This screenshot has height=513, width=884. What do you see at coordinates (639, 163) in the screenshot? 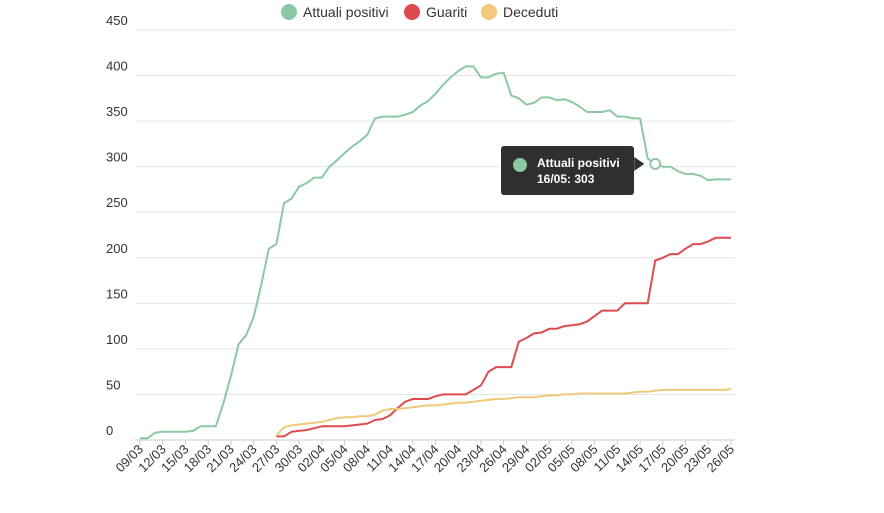
I see `tooltip-pointer` at bounding box center [639, 163].